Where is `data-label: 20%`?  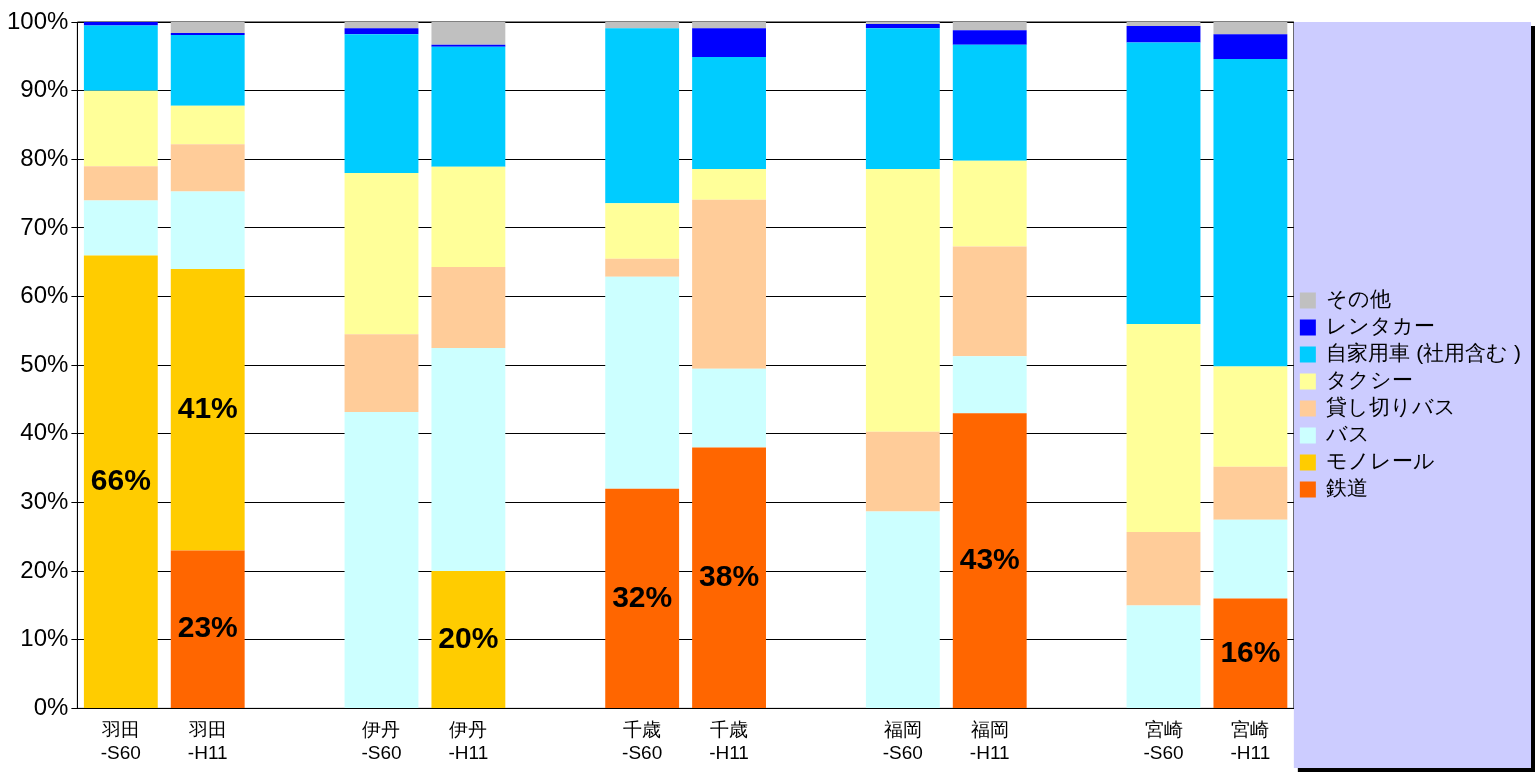
data-label: 20% is located at coordinates (468, 637).